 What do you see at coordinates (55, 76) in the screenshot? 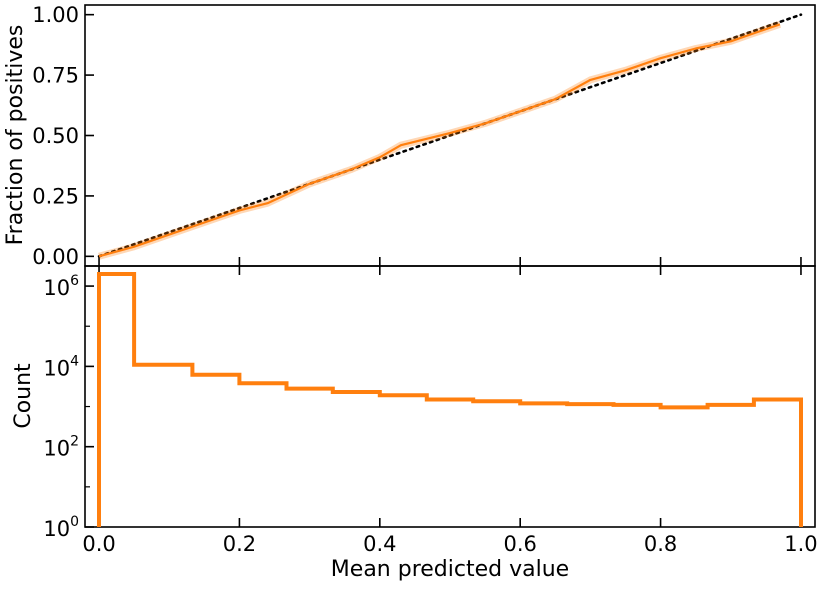
I see `top-y-tick-label: 0.75` at bounding box center [55, 76].